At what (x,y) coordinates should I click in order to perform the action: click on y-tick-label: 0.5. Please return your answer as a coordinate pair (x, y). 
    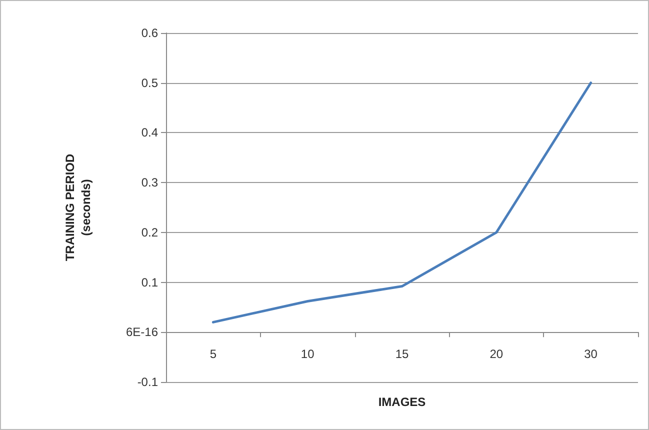
    Looking at the image, I should click on (149, 83).